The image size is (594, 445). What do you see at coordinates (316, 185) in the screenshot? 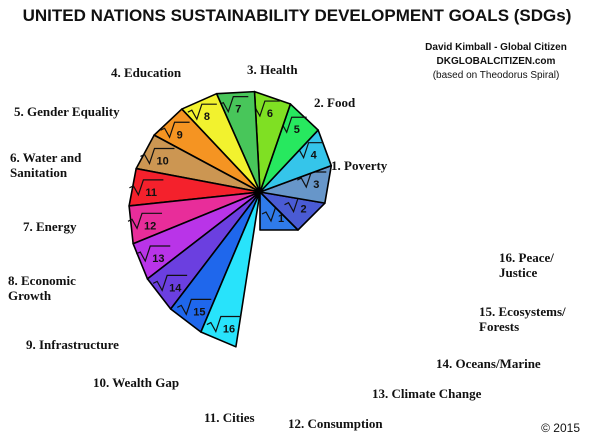
I see `goal-3-number: 3` at bounding box center [316, 185].